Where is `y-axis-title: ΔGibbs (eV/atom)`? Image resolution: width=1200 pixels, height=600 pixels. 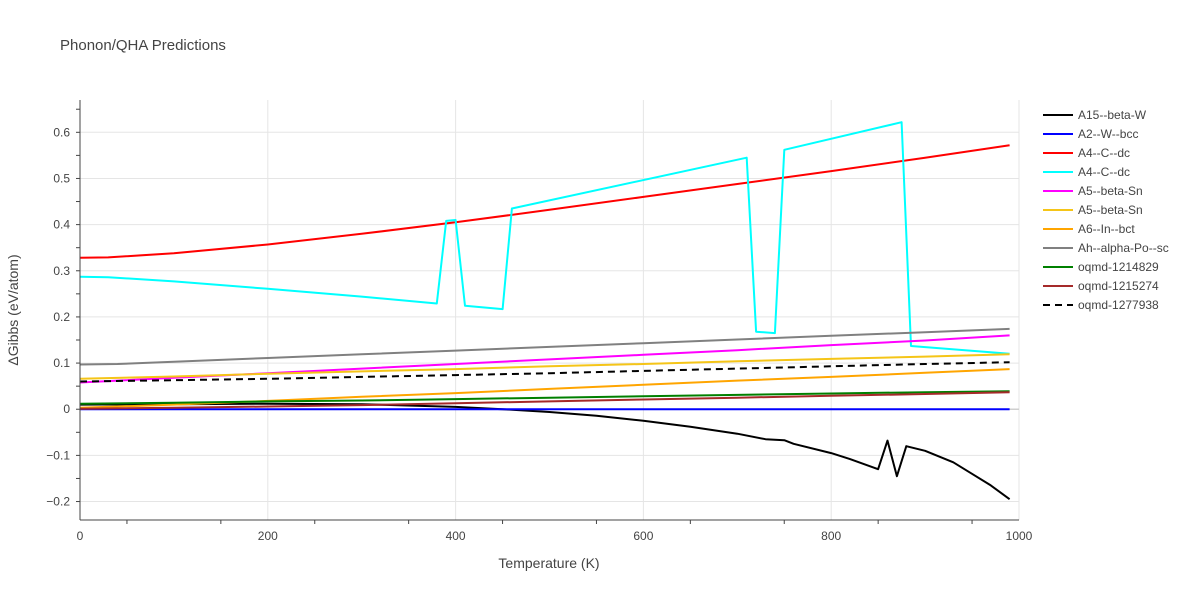 y-axis-title: ΔGibbs (eV/atom) is located at coordinates (13, 309).